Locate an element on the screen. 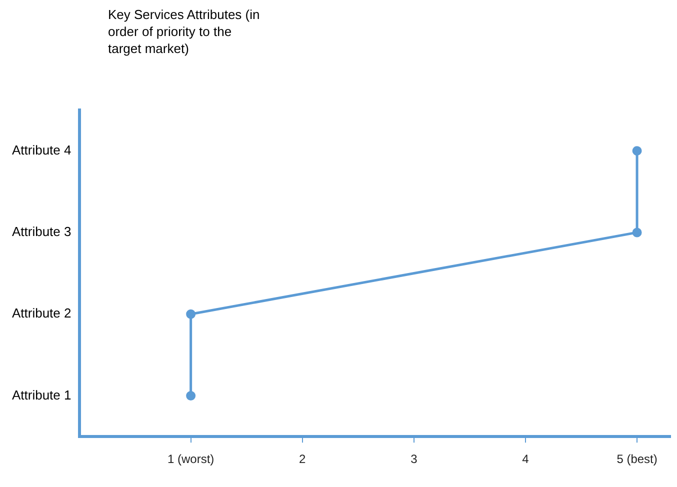 This screenshot has height=487, width=677. x-tick-label: 5 (best) is located at coordinates (637, 459).